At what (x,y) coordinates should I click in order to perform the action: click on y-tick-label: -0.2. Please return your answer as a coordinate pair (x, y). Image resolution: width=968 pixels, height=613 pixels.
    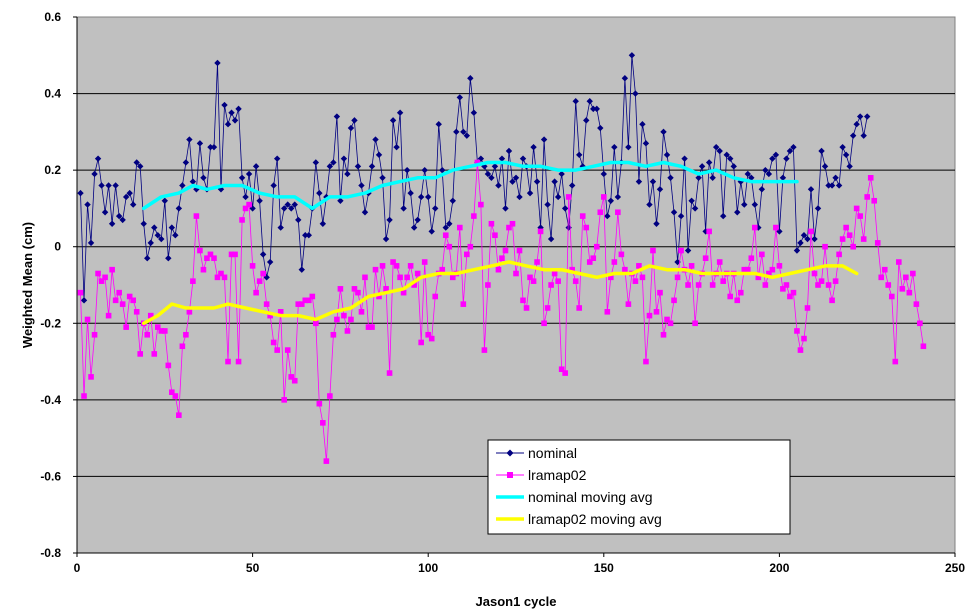
    Looking at the image, I should click on (50, 323).